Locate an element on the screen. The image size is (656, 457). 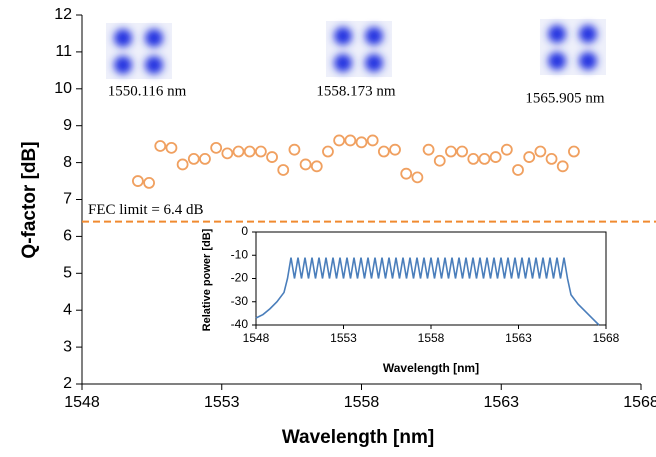
x-axis-title: Wavelength [nm] is located at coordinates (358, 437).